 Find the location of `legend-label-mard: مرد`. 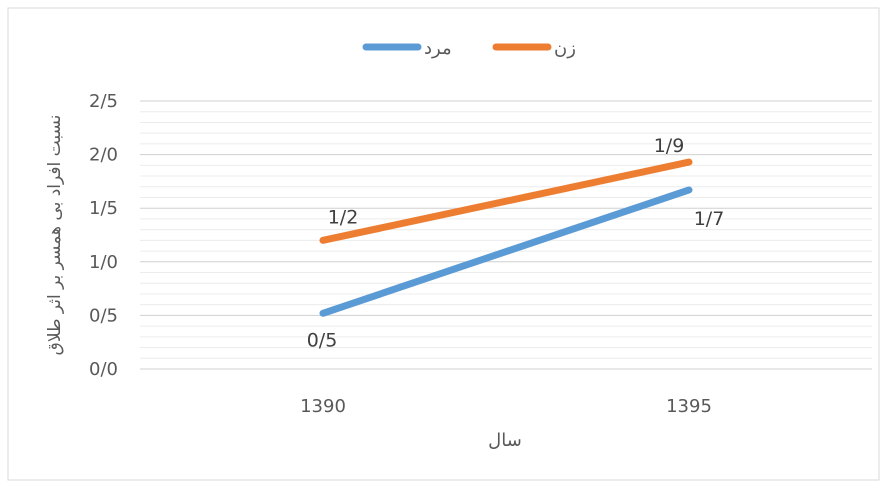

legend-label-mard: مرد is located at coordinates (438, 48).